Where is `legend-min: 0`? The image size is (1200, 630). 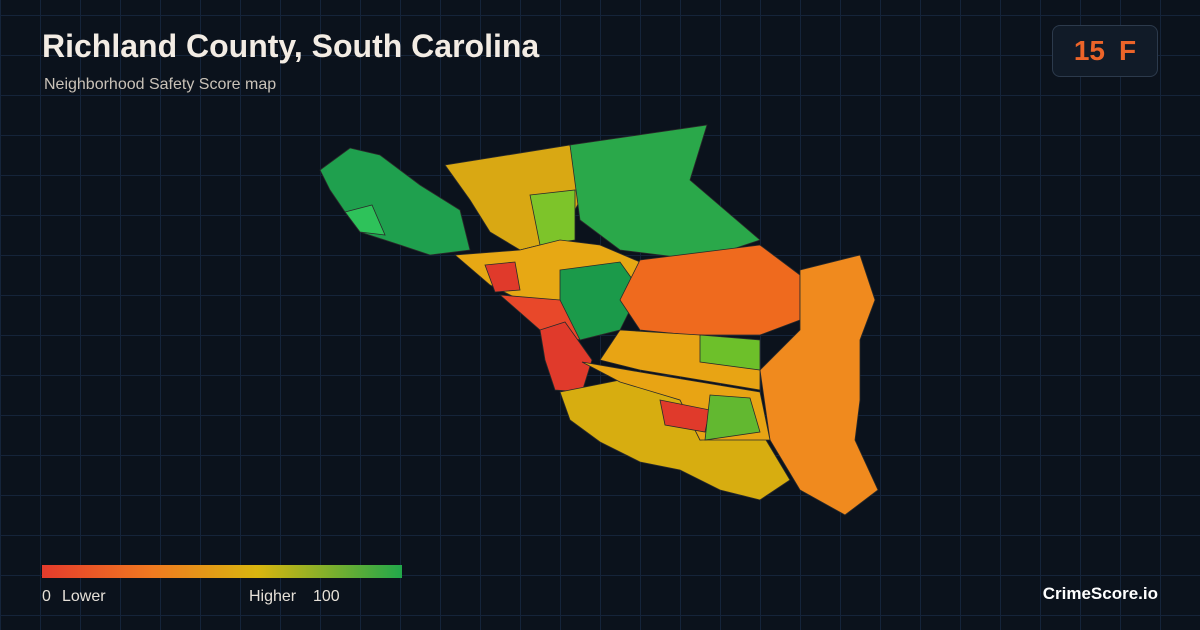 legend-min: 0 is located at coordinates (46, 596).